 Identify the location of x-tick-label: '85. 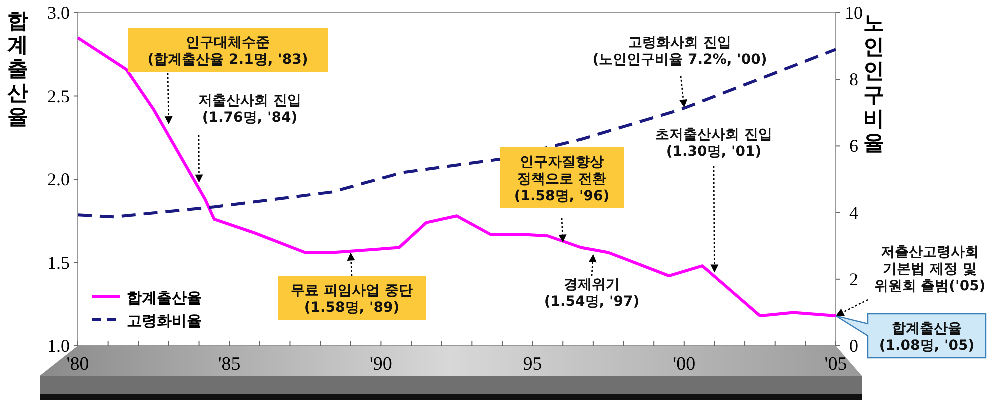
(229, 364).